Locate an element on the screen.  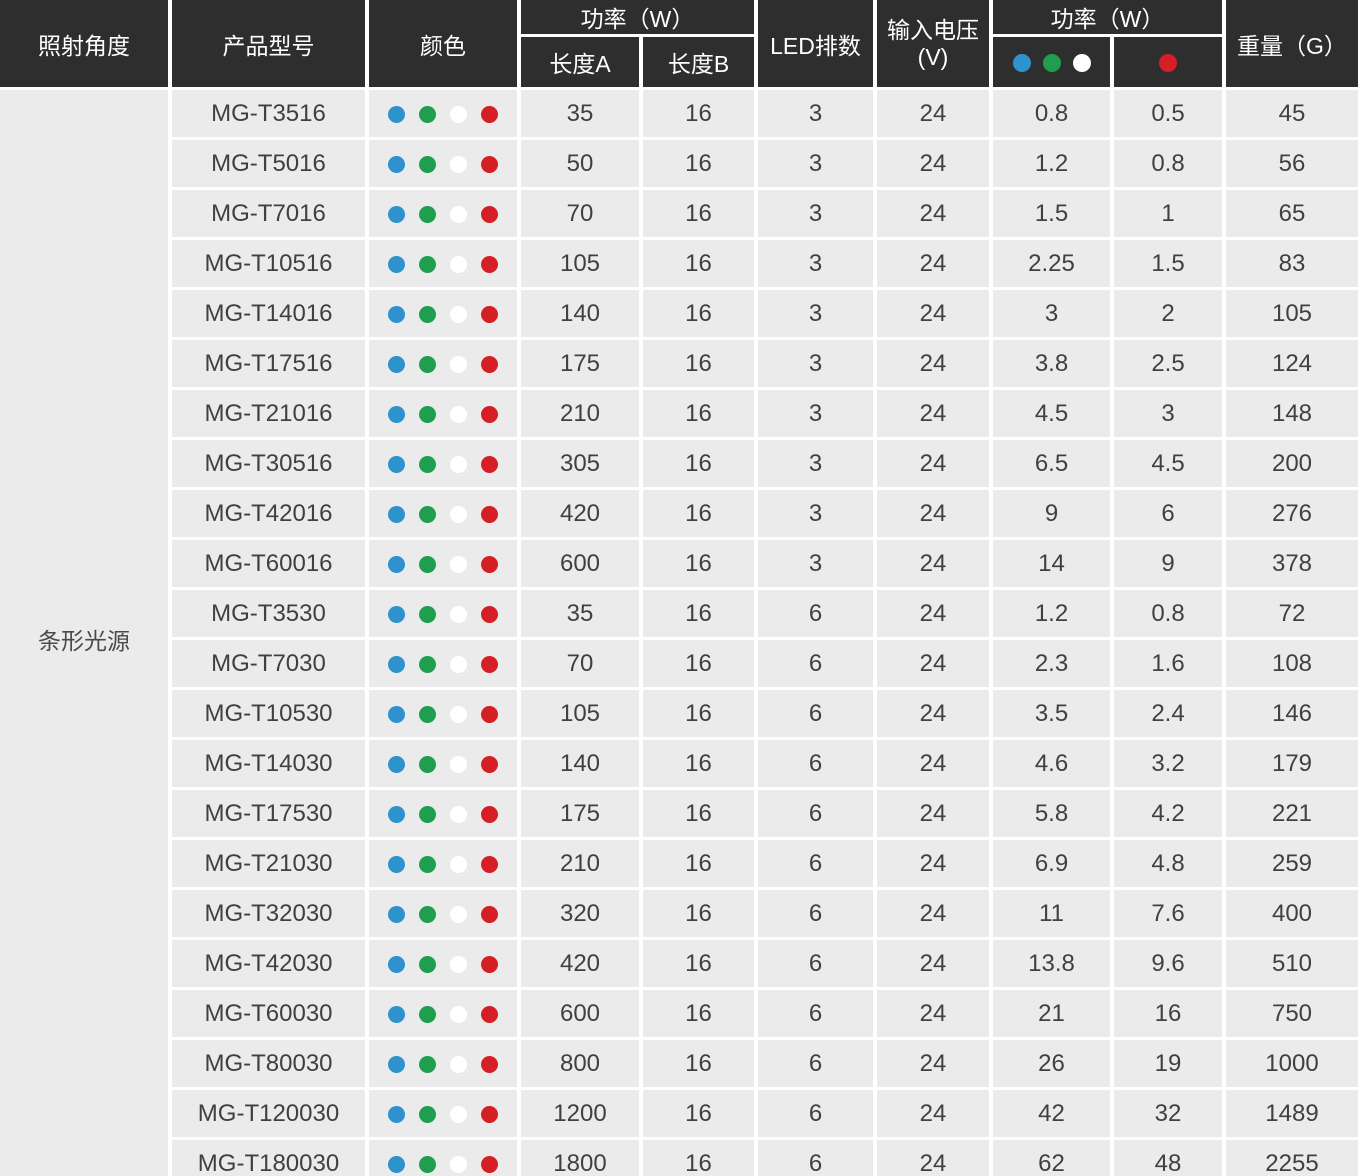
cell-weight: 750 is located at coordinates (1292, 1013).